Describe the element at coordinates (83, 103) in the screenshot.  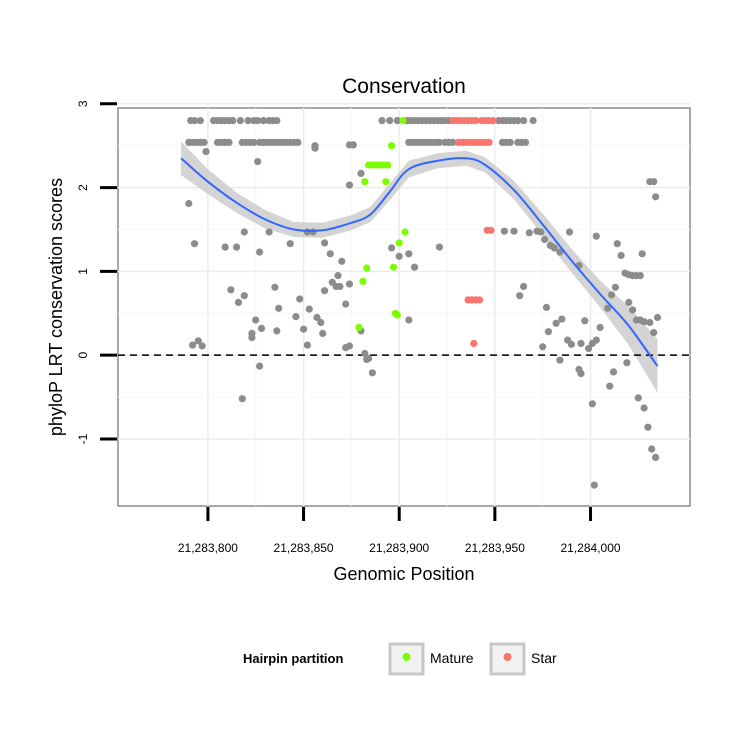
I see `y-tick-label: 3` at that location.